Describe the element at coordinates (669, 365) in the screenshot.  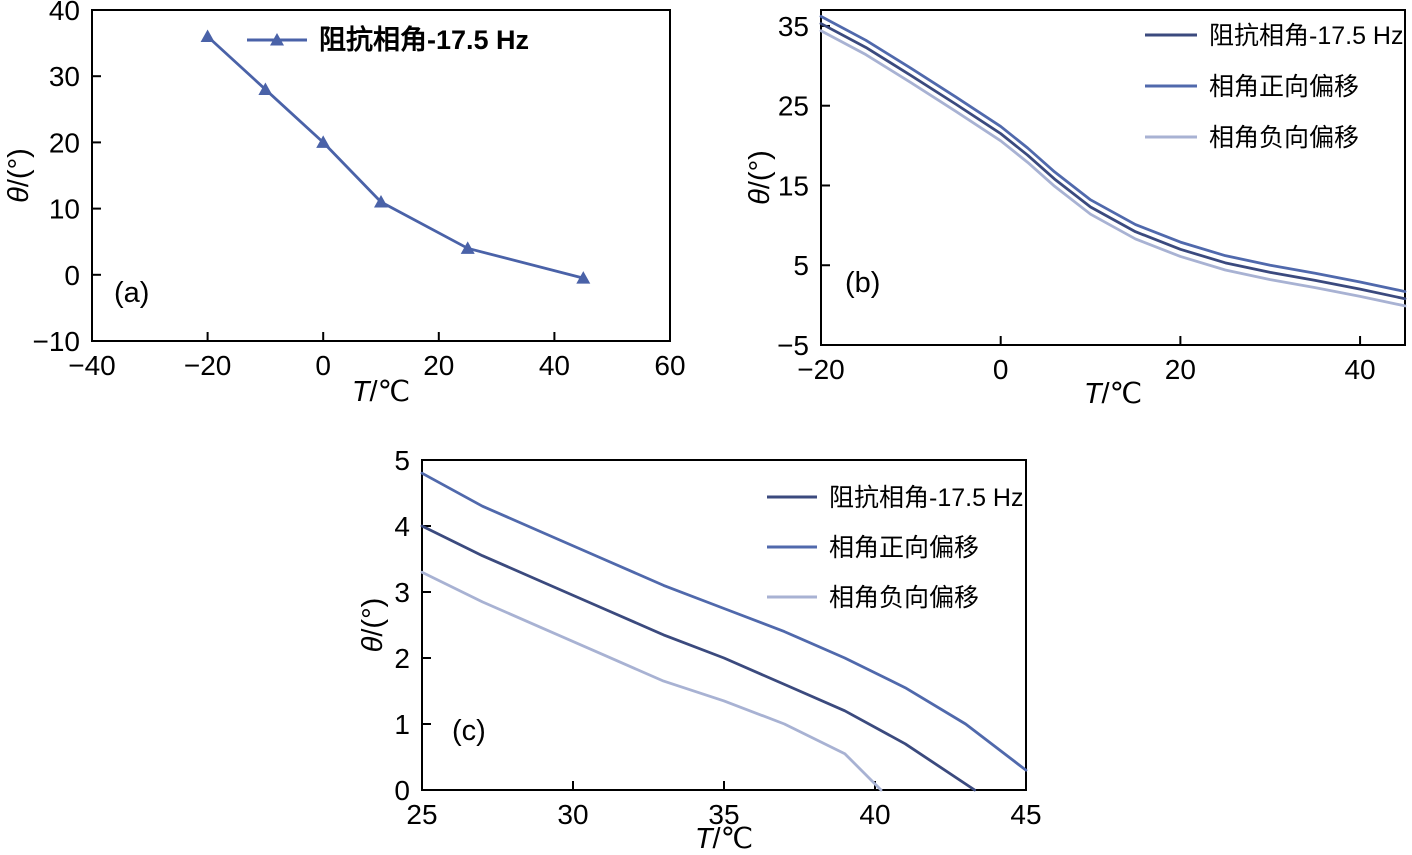
I see `x-tick-label: 60` at that location.